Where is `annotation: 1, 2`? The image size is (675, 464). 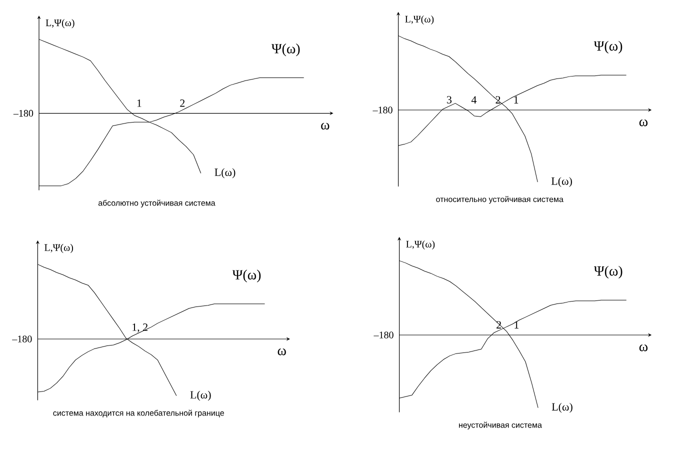
annotation: 1, 2 is located at coordinates (140, 327).